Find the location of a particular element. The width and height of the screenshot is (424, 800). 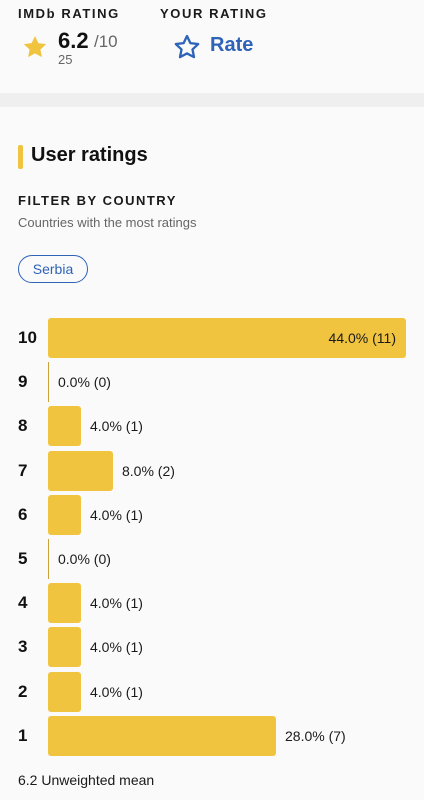

rating-row-2: 2 4.0% (1) is located at coordinates (212, 691).